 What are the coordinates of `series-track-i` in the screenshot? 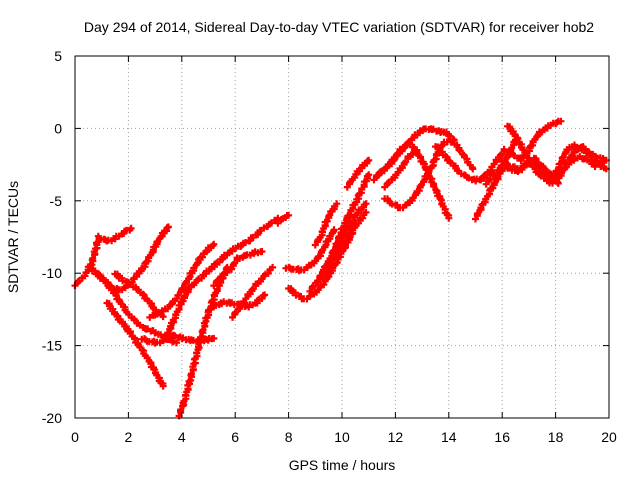 It's located at (203, 341).